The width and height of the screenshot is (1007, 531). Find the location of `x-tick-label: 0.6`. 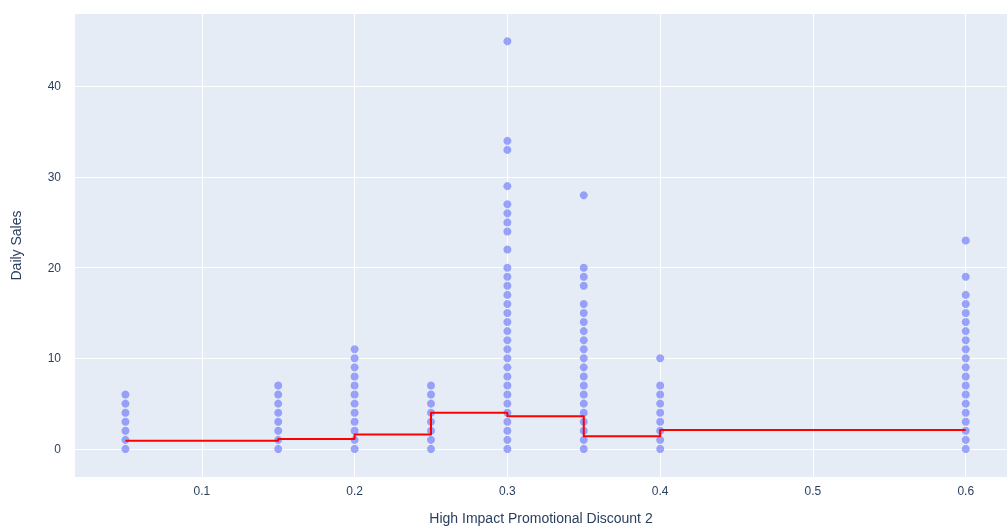

x-tick-label: 0.6 is located at coordinates (966, 491).